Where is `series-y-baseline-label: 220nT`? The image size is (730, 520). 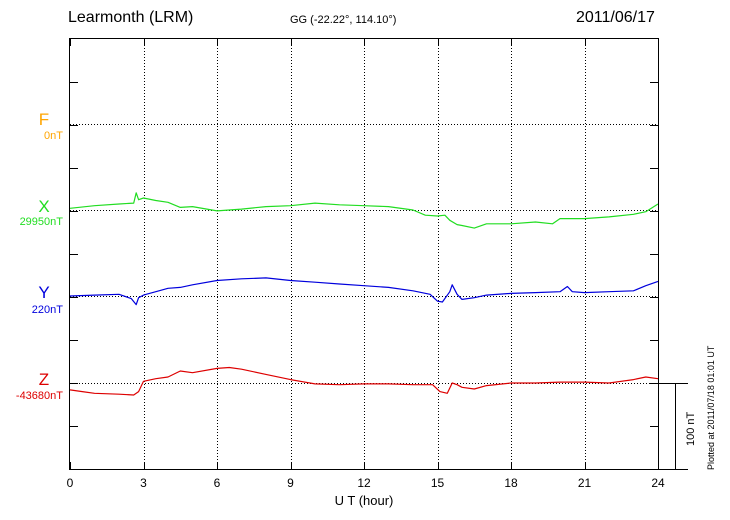
series-y-baseline-label: 220nT is located at coordinates (47, 310).